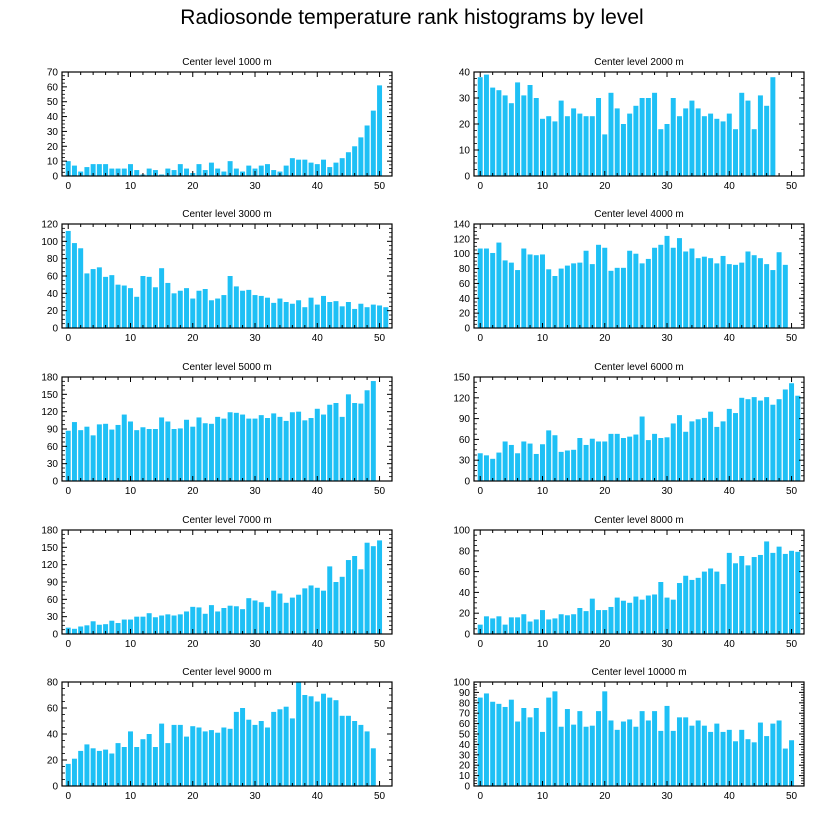 The width and height of the screenshot is (824, 824). What do you see at coordinates (220, 734) in the screenshot?
I see `histogram-chart-9: Center level 9000 m 0 10 20 30 40 50 0 20 40 60 80` at bounding box center [220, 734].